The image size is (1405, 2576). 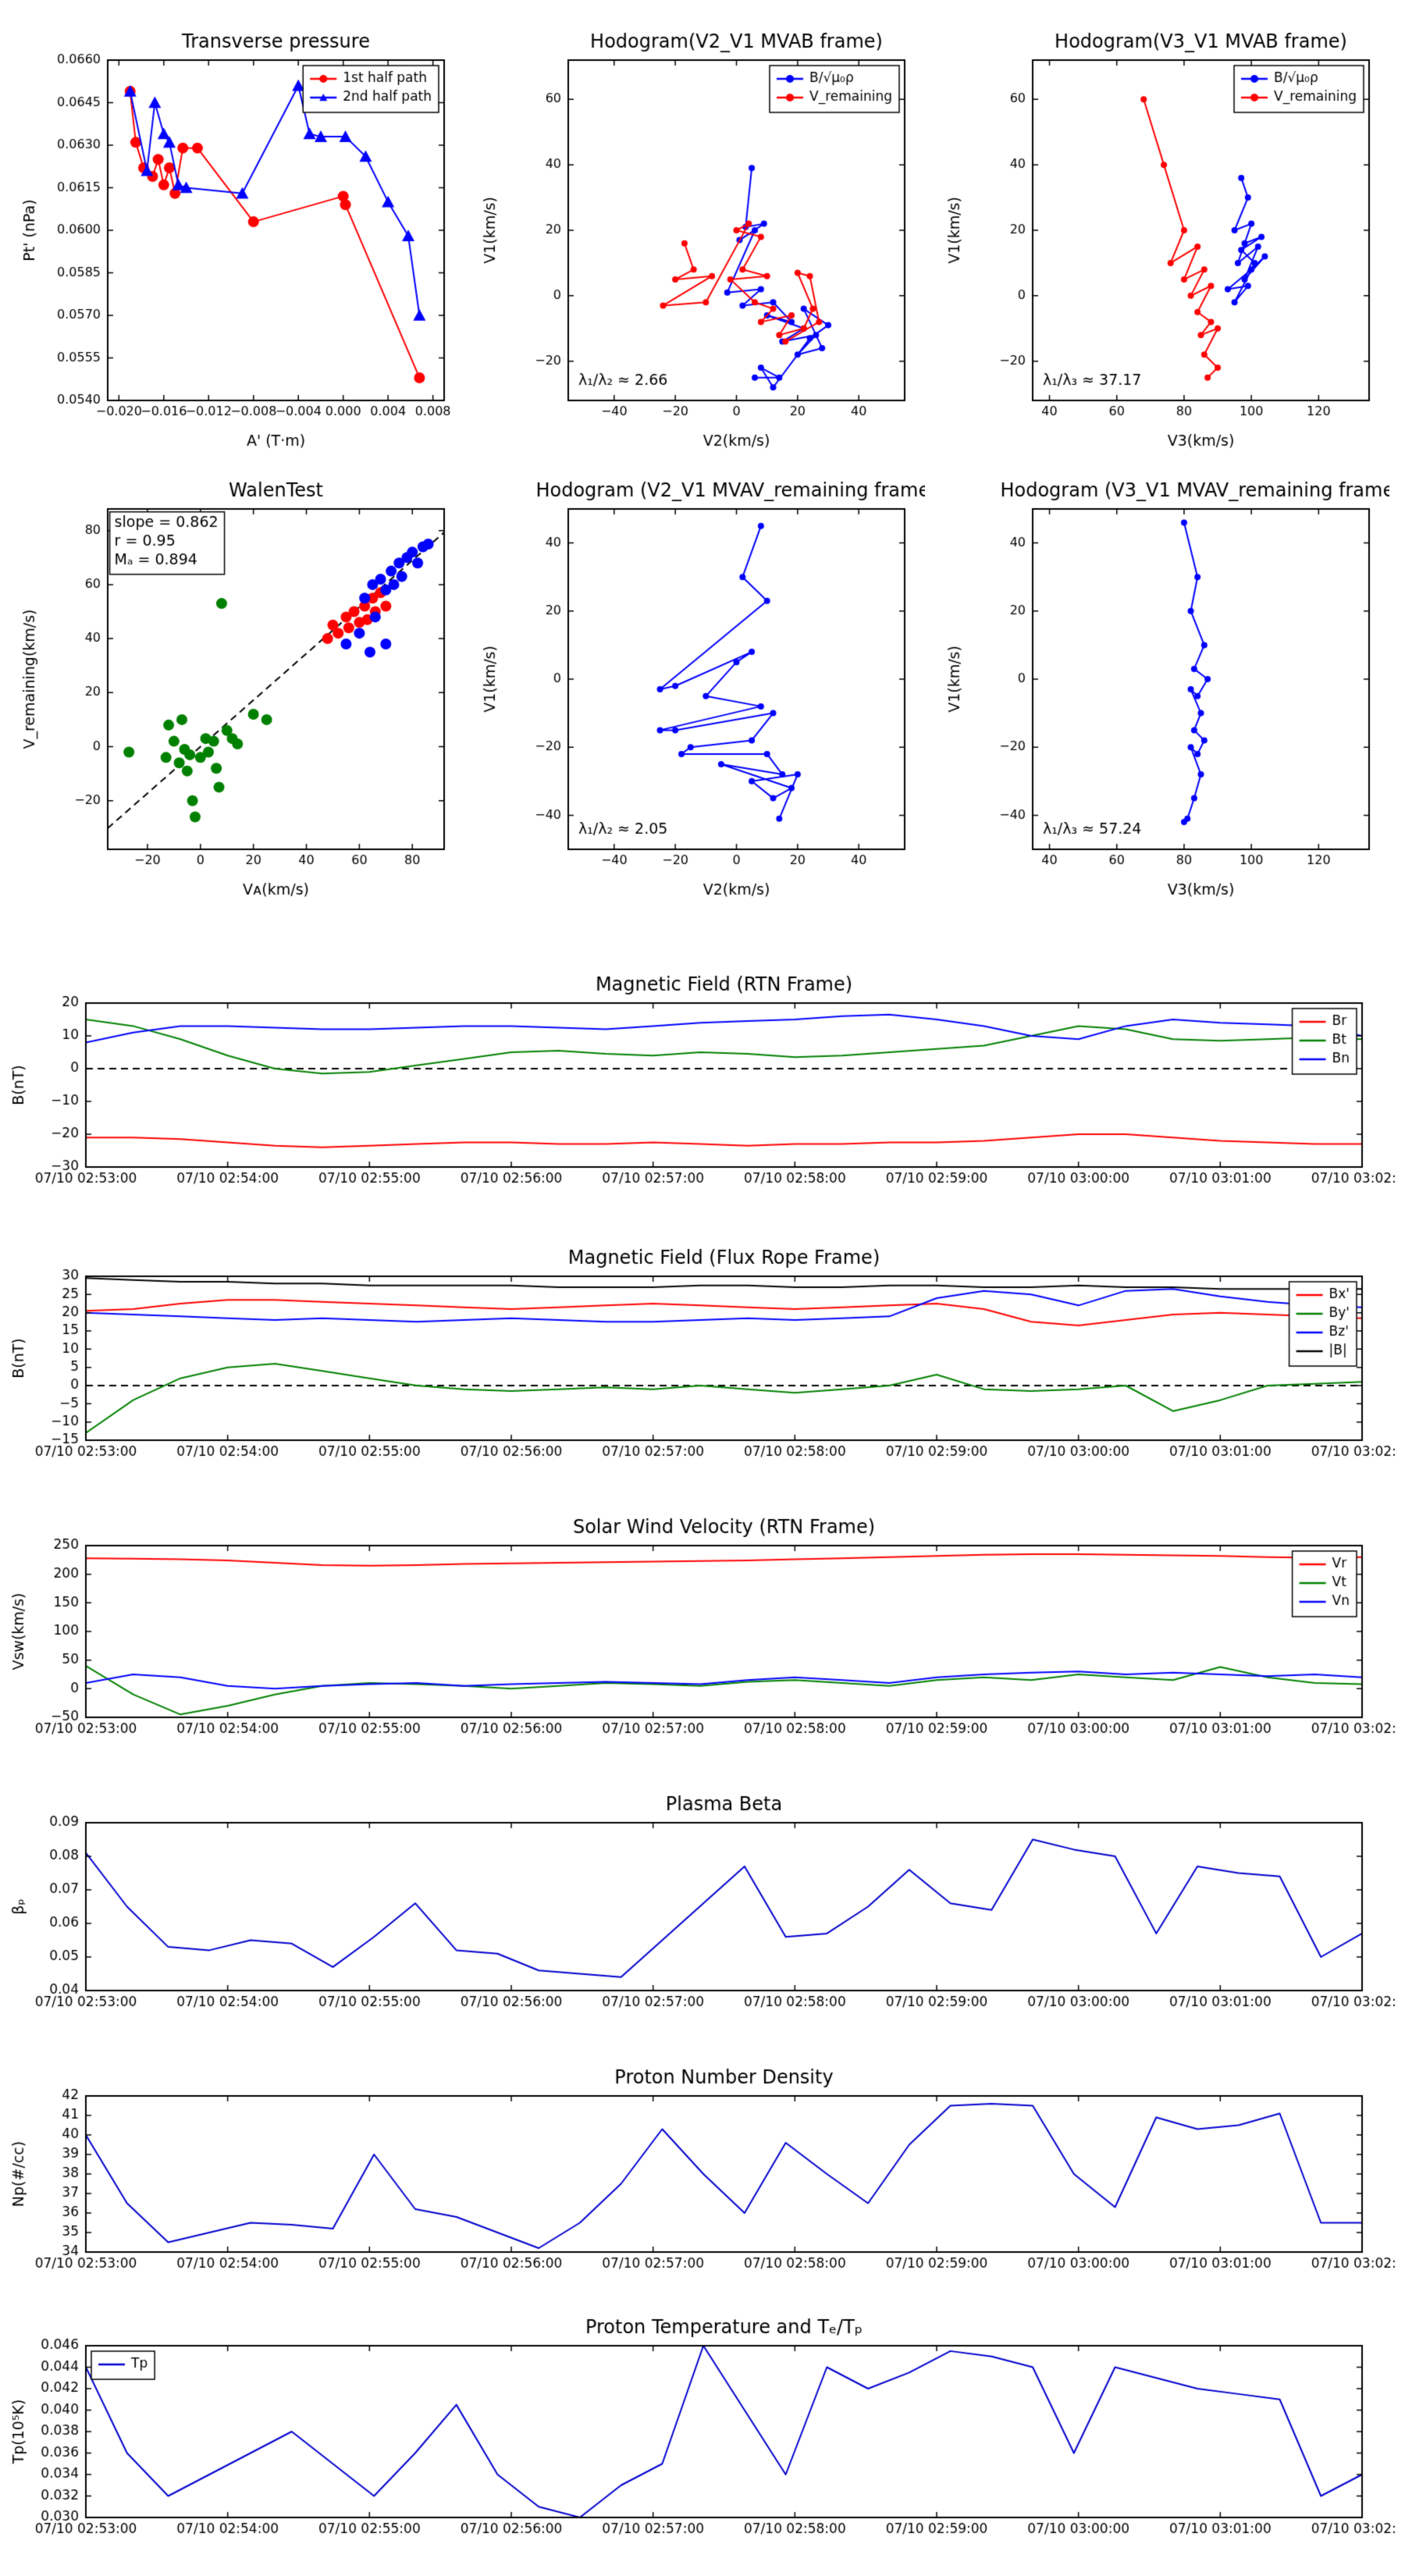 I want to click on magnetic-field-flux-rope-chart, so click(x=703, y=1354).